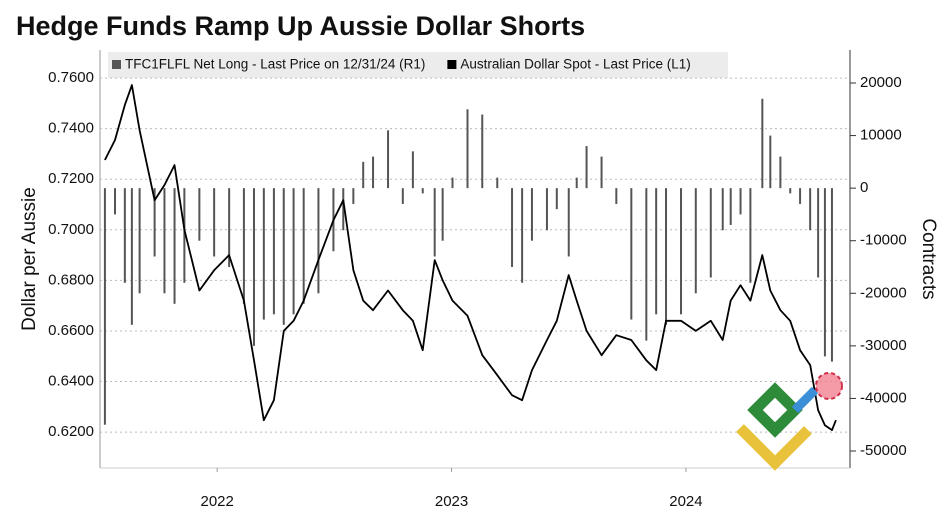  What do you see at coordinates (71, 128) in the screenshot?
I see `y-tick-label: 0.7400` at bounding box center [71, 128].